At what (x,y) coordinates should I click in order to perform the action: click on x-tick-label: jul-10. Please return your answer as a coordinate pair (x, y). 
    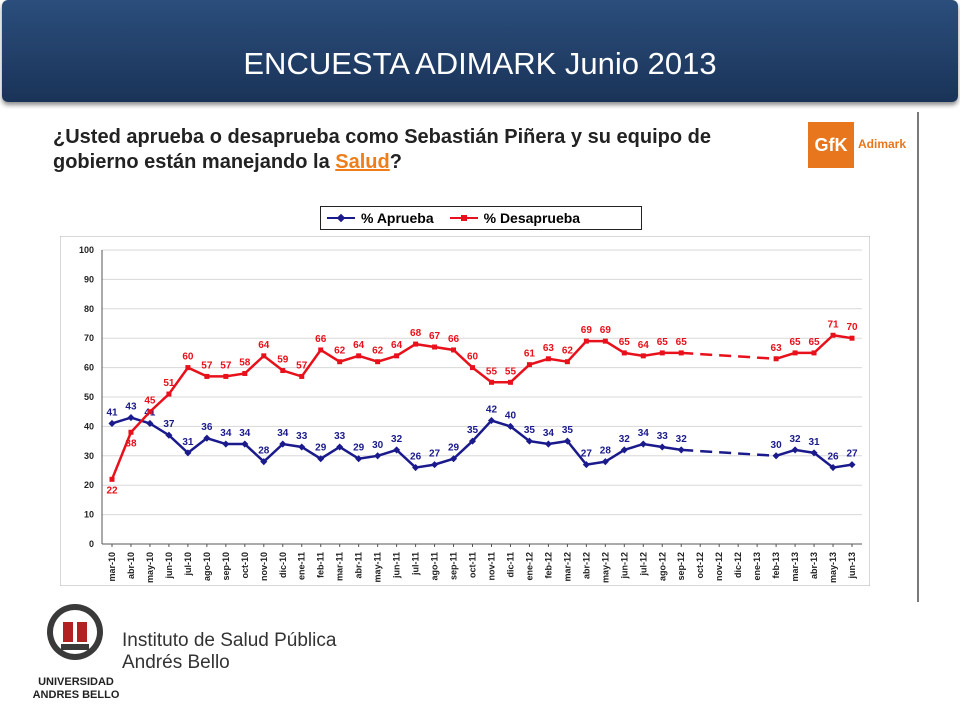
    Looking at the image, I should click on (188, 564).